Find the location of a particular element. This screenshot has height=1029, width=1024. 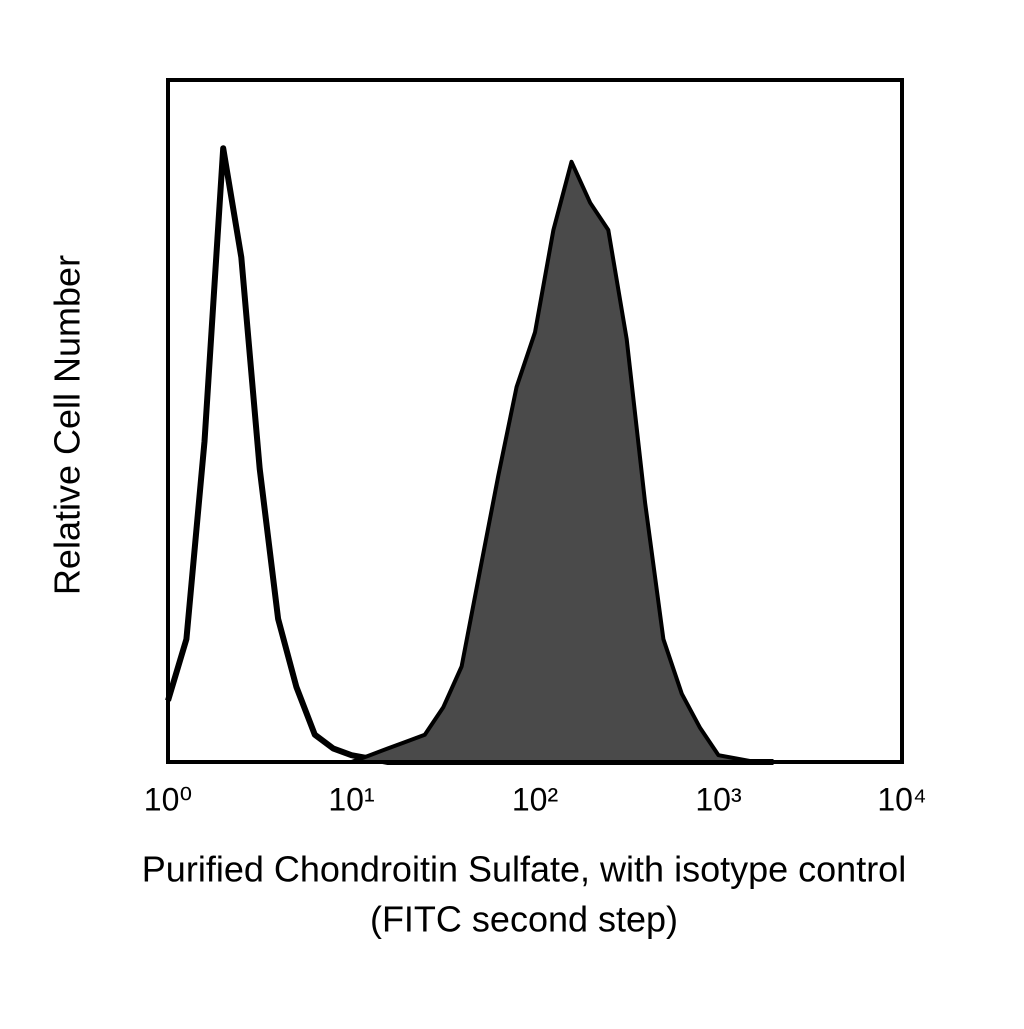

x-tick-label: 10² is located at coordinates (535, 799).